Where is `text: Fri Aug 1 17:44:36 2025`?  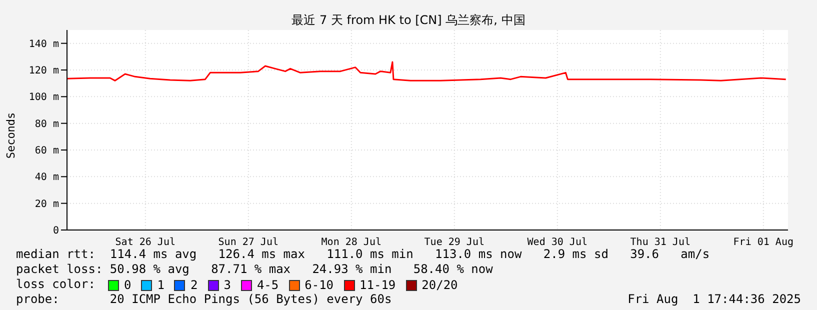 text: Fri Aug 1 17:44:36 2025 is located at coordinates (714, 299).